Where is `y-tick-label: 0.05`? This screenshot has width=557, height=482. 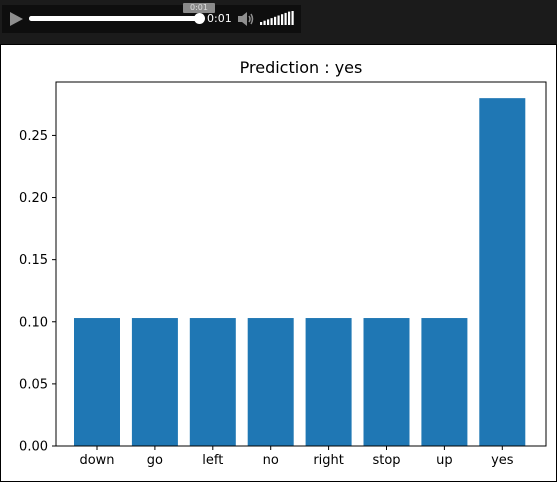 y-tick-label: 0.05 is located at coordinates (33, 384).